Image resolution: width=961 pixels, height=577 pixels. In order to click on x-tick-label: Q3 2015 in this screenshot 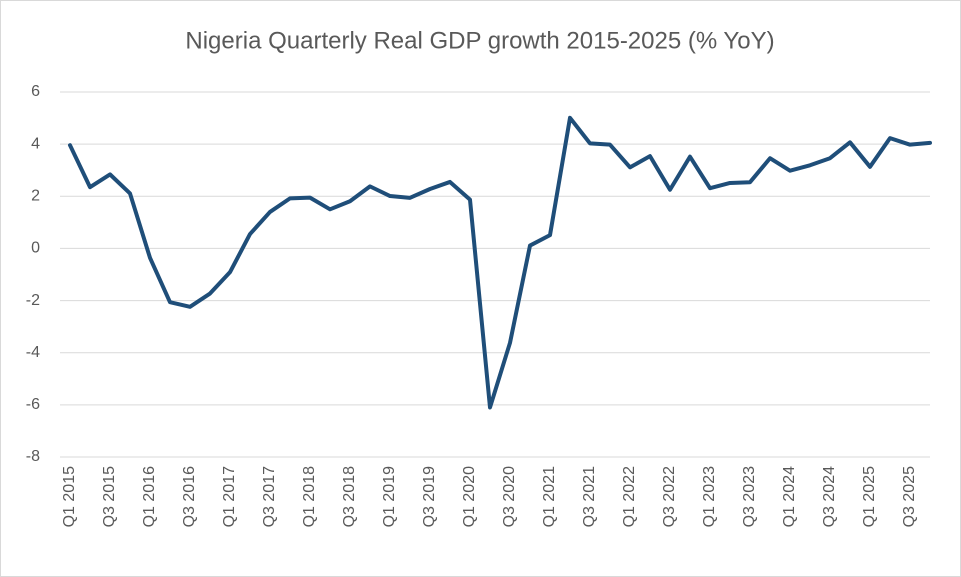, I will do `click(109, 496)`.